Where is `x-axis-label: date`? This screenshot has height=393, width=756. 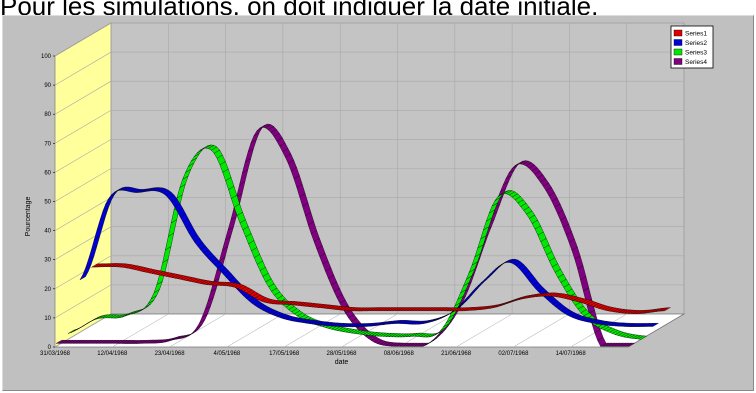
x-axis-label: date is located at coordinates (342, 362).